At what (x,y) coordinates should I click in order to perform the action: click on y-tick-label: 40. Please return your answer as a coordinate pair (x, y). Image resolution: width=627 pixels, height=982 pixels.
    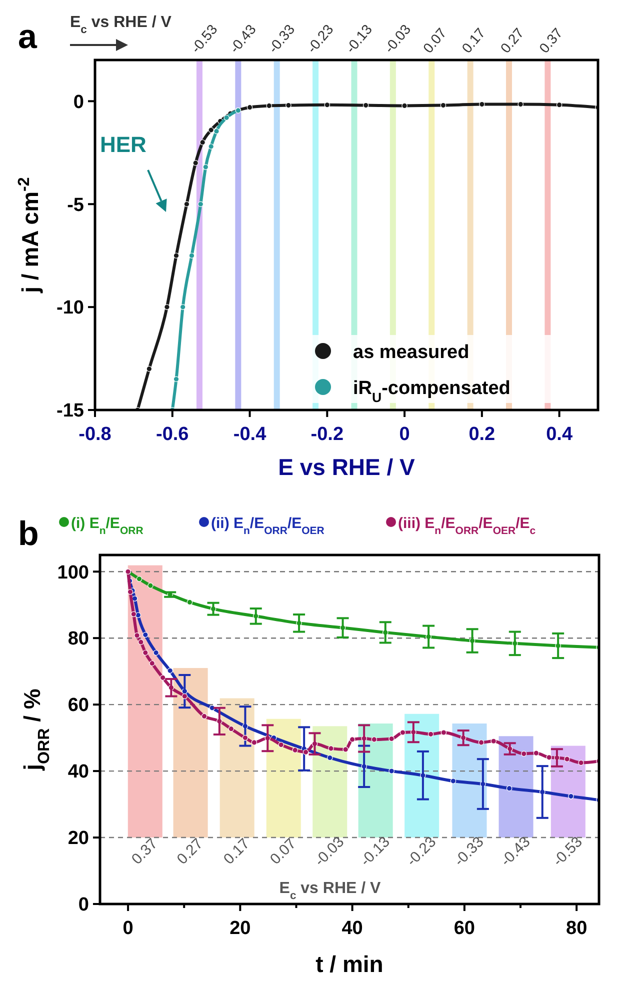
    Looking at the image, I should click on (78, 772).